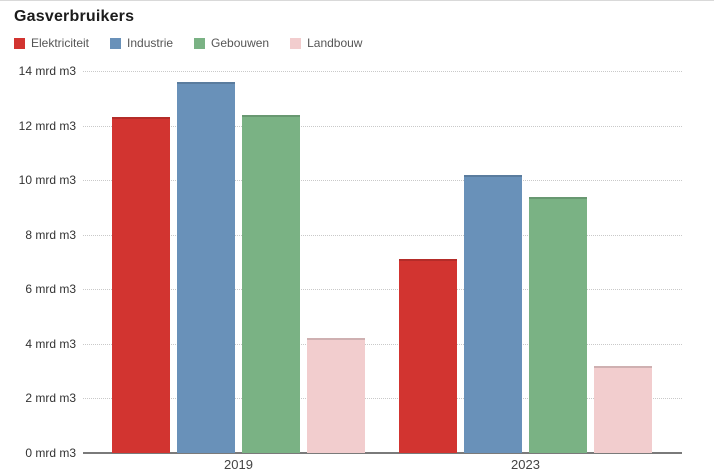 The width and height of the screenshot is (714, 474). Describe the element at coordinates (50, 343) in the screenshot. I see `y-tick-label-4: 4 mrd m3` at that location.